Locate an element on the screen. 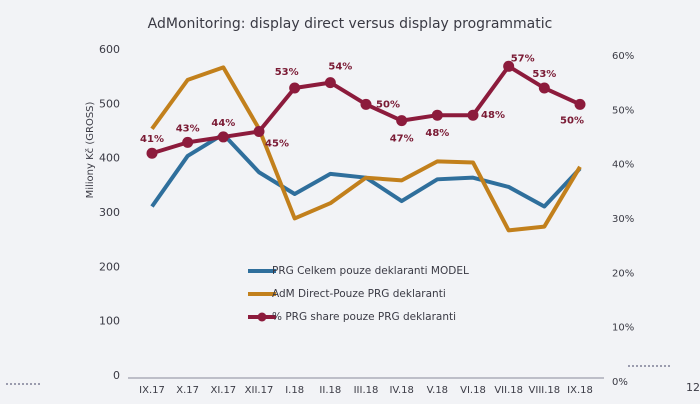 This screenshot has width=700, height=404. x-tick-label: VII.18 is located at coordinates (508, 390).